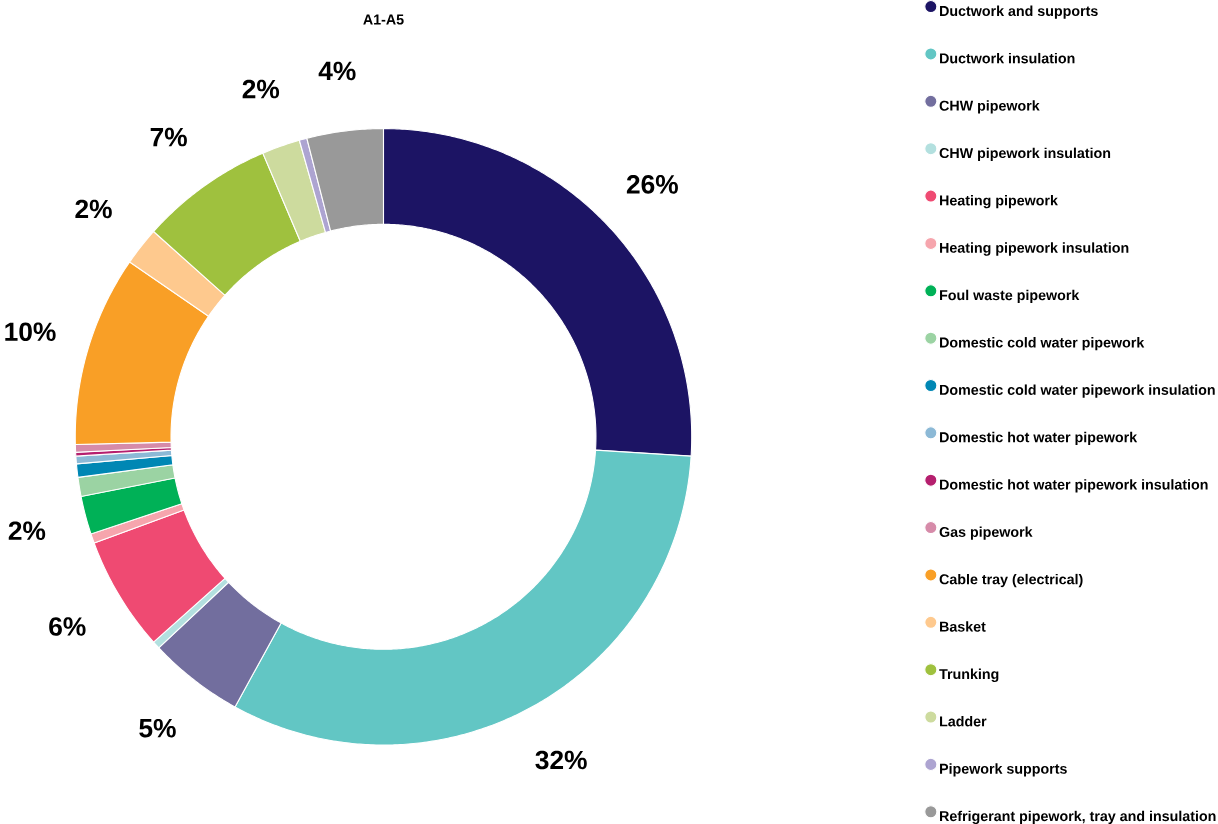 The height and width of the screenshot is (824, 1218). What do you see at coordinates (1077, 391) in the screenshot?
I see `legend-label: Domestic cold water pipework insulation` at bounding box center [1077, 391].